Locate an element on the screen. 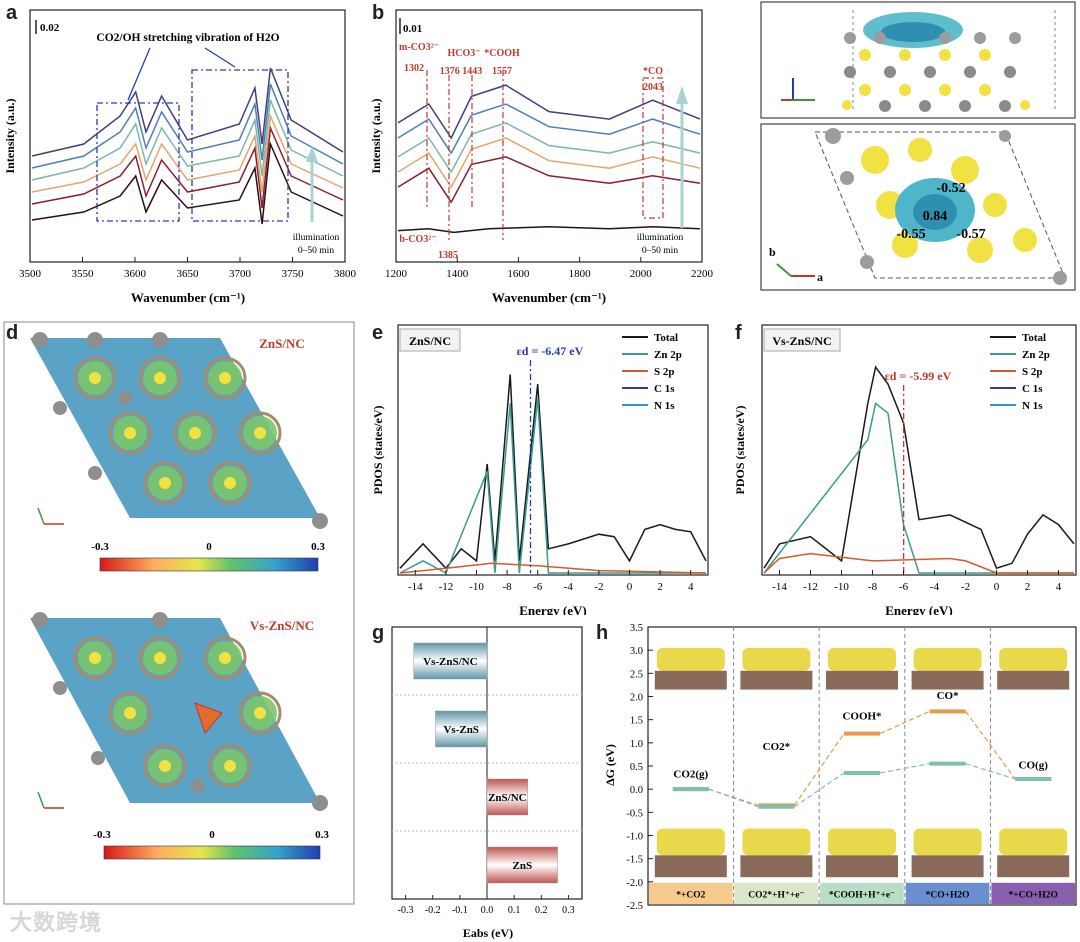 The height and width of the screenshot is (942, 1080). panel-e-xtick-label-5: -4 is located at coordinates (569, 587).